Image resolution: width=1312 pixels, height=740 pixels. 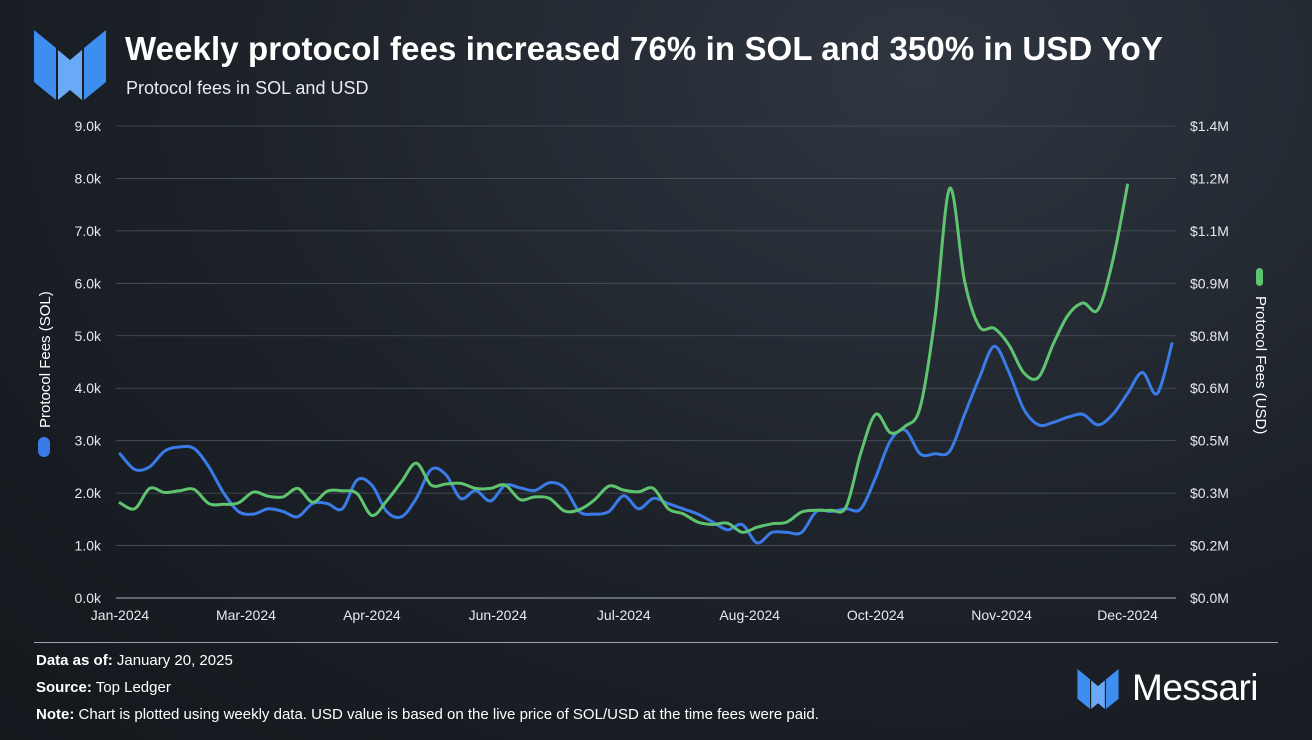 What do you see at coordinates (70, 65) in the screenshot?
I see `messari-logo-icon` at bounding box center [70, 65].